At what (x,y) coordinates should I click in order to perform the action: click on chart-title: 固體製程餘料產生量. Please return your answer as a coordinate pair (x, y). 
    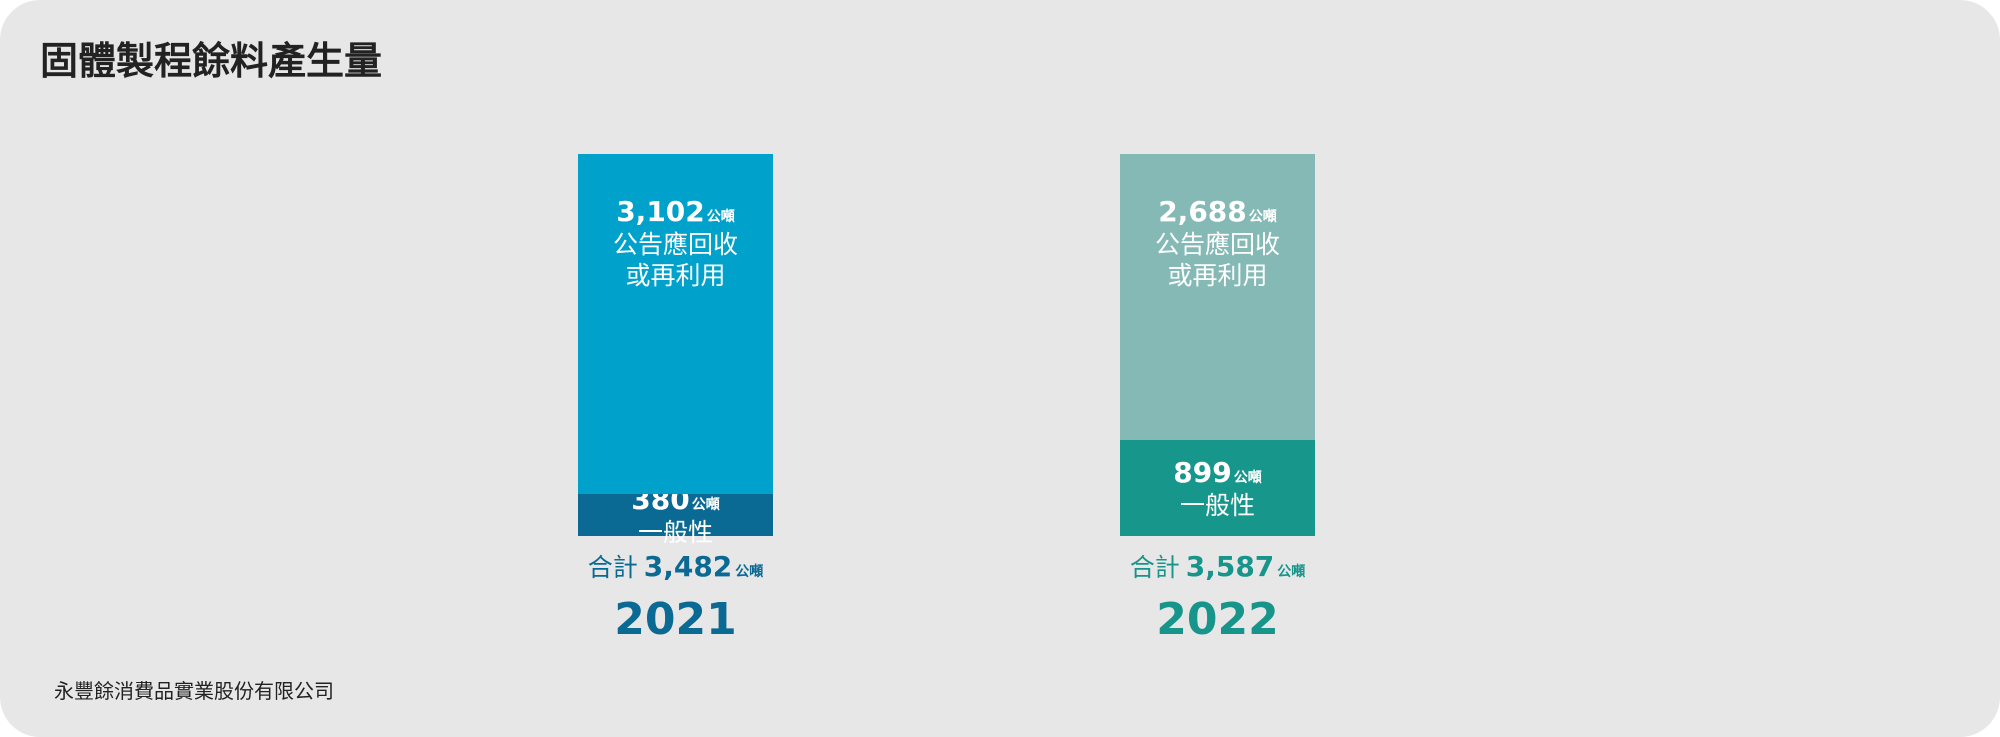
    Looking at the image, I should click on (211, 61).